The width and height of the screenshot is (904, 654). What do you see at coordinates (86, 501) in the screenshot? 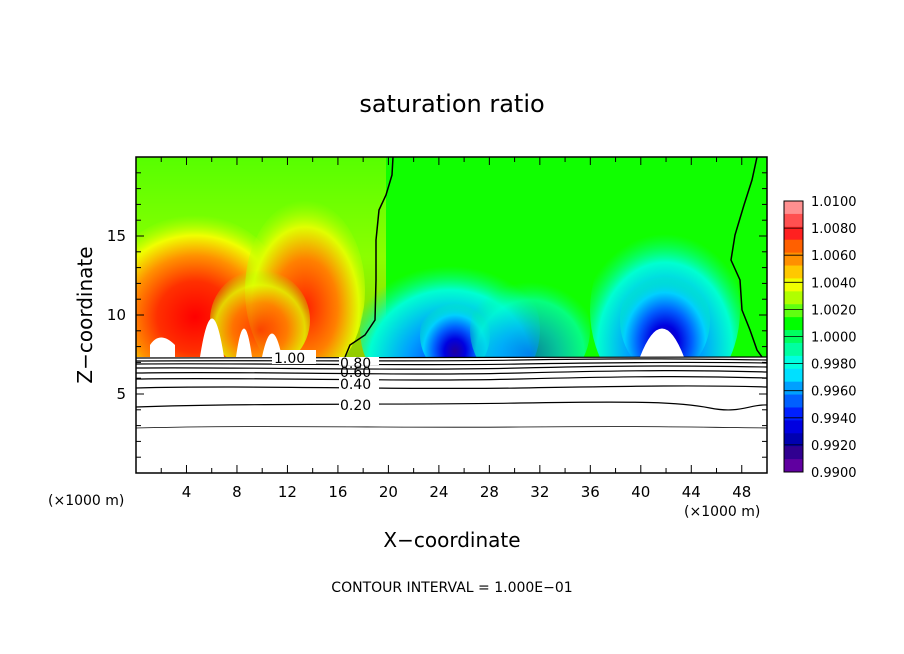
I see `x-unit-left: (×1000 m)` at bounding box center [86, 501].